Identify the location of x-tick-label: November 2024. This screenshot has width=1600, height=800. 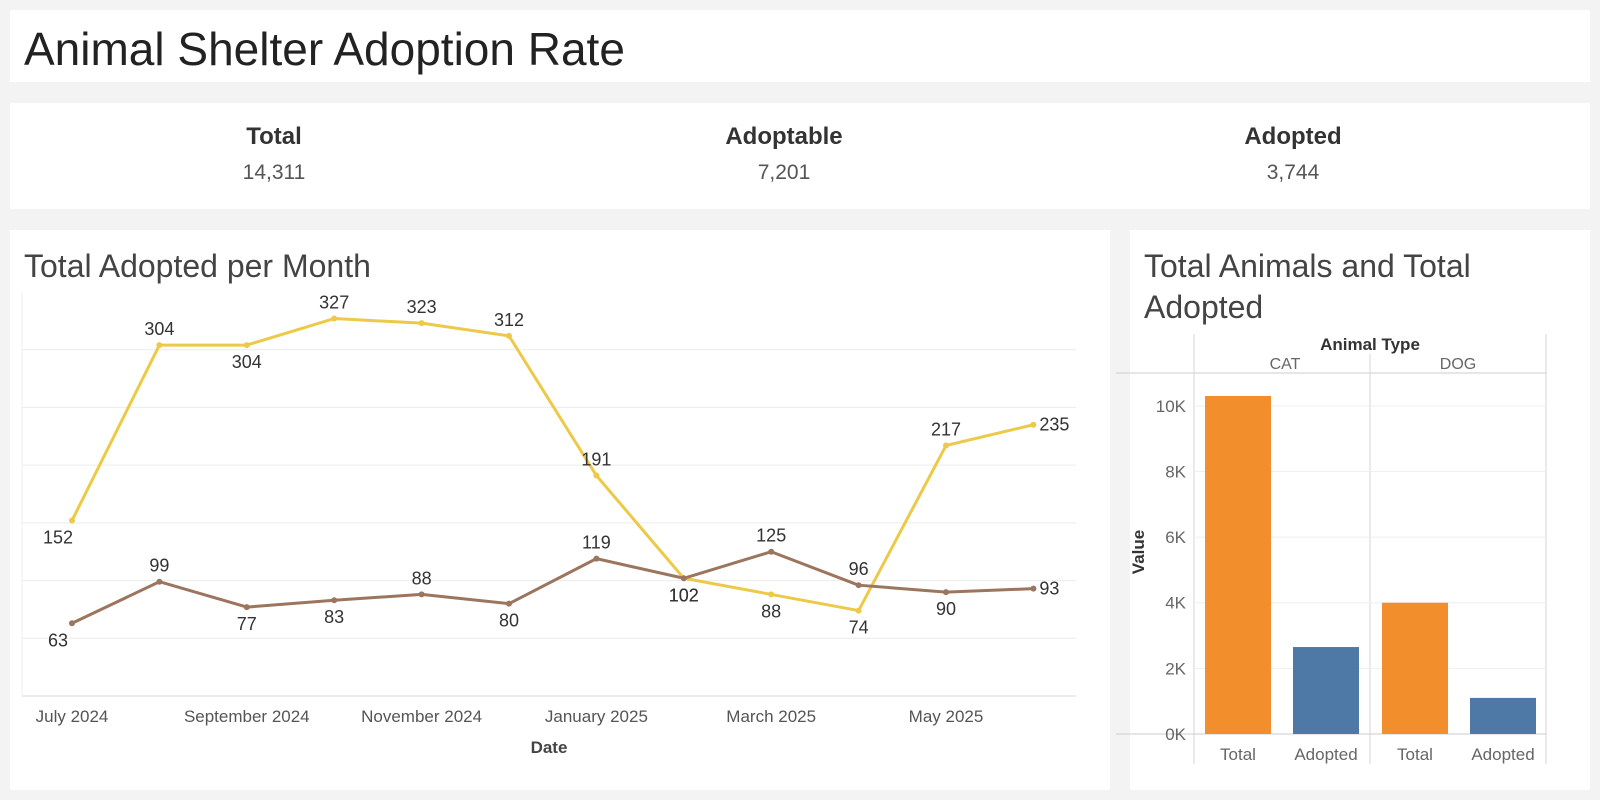
(421, 716).